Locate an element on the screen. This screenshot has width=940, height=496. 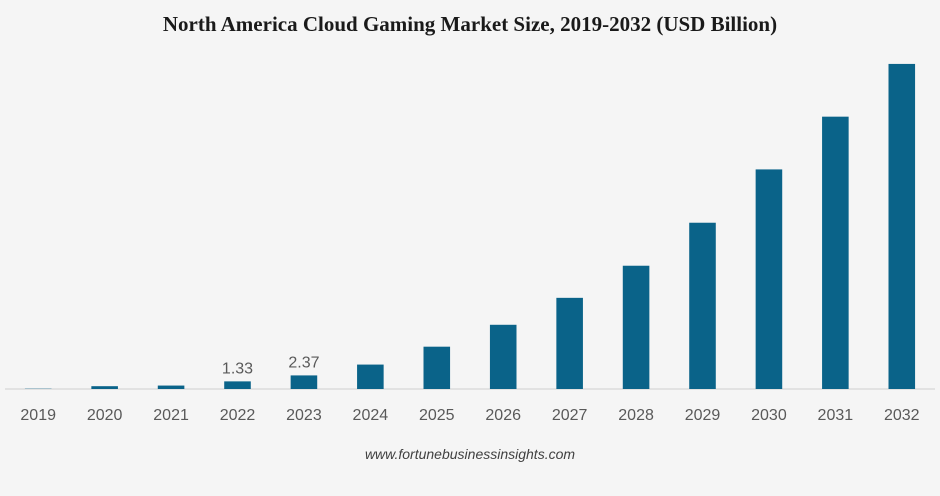
bar-2029 is located at coordinates (702, 305).